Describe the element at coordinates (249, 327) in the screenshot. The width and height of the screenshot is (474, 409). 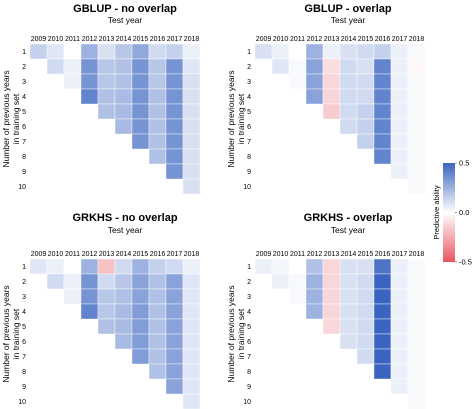
I see `y-tick-label: 5` at that location.